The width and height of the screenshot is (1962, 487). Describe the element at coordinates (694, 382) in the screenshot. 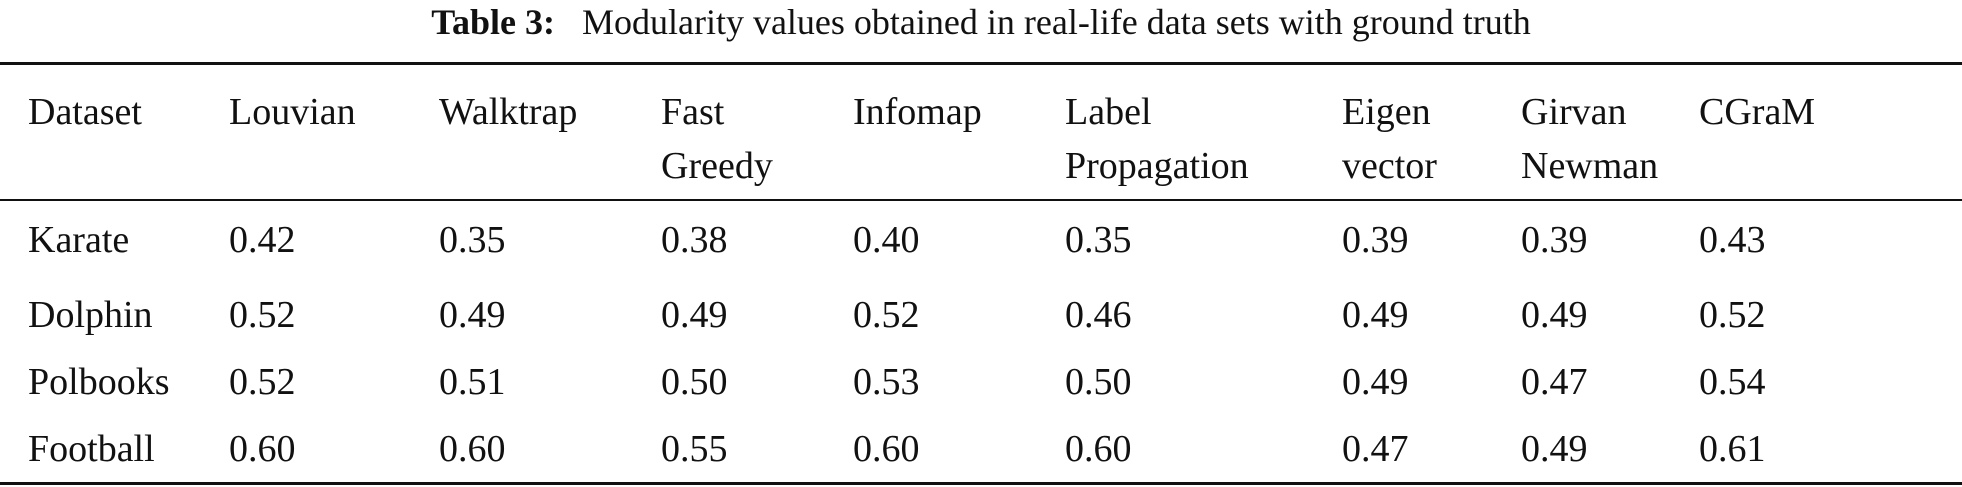

I see `cell-fast-greedy: 0.50` at that location.